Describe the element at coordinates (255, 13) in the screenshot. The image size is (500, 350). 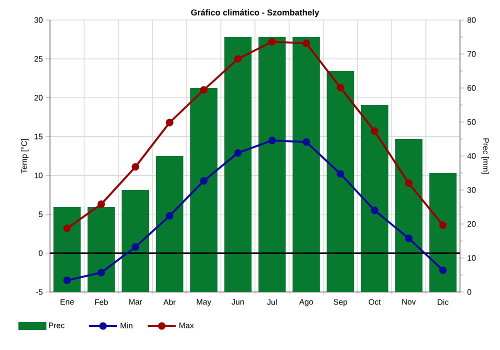
I see `chart-title: Gráfico climático - Szombathely` at that location.